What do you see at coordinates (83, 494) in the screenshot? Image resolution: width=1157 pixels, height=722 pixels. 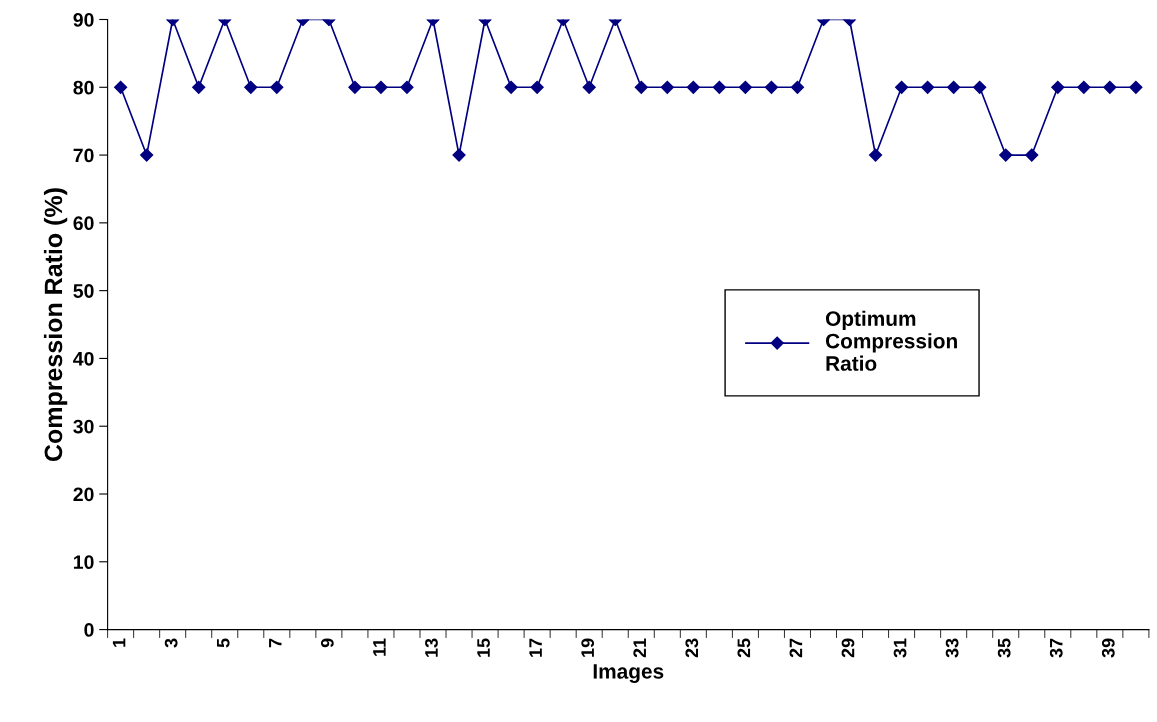 I see `y-tick-label: 20` at bounding box center [83, 494].